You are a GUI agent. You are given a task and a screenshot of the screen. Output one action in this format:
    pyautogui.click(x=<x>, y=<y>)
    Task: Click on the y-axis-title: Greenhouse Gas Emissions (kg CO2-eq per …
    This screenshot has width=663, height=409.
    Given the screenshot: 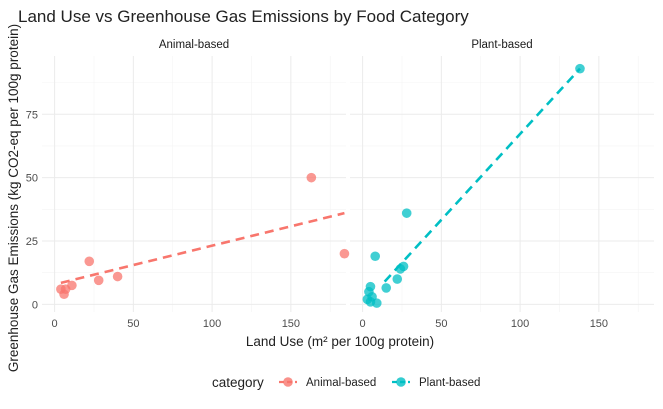 What is the action you would take?
    pyautogui.click(x=13, y=198)
    